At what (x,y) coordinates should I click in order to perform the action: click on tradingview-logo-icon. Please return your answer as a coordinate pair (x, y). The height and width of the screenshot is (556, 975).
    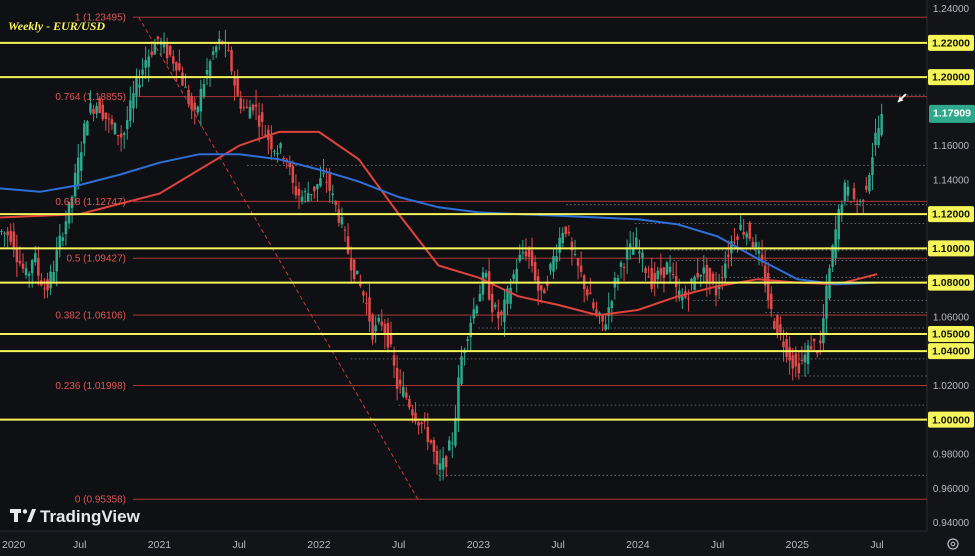
    Looking at the image, I should click on (23, 515).